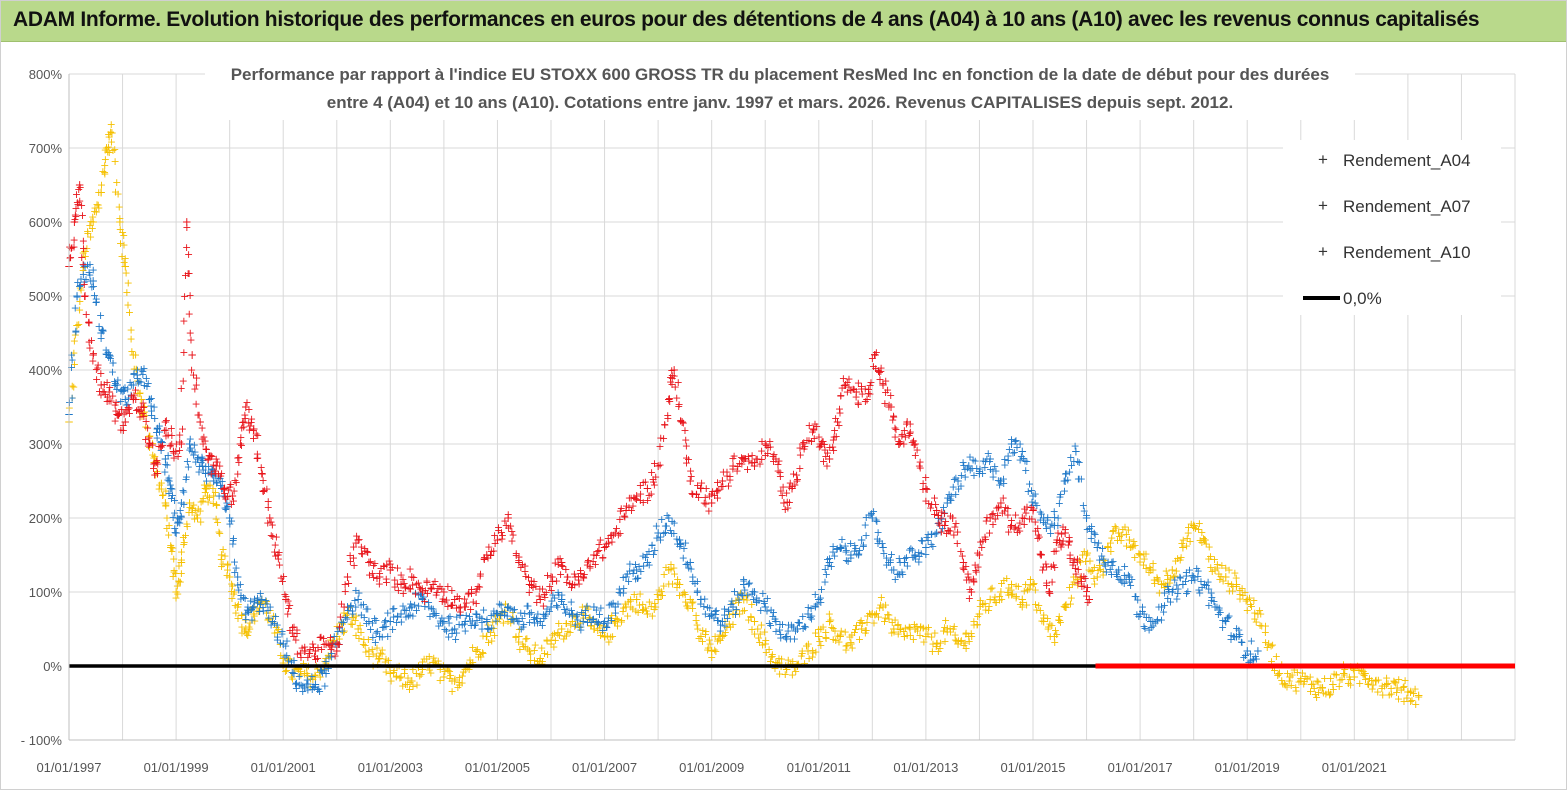 The height and width of the screenshot is (790, 1567). I want to click on y-tick-label: 600%, so click(46, 222).